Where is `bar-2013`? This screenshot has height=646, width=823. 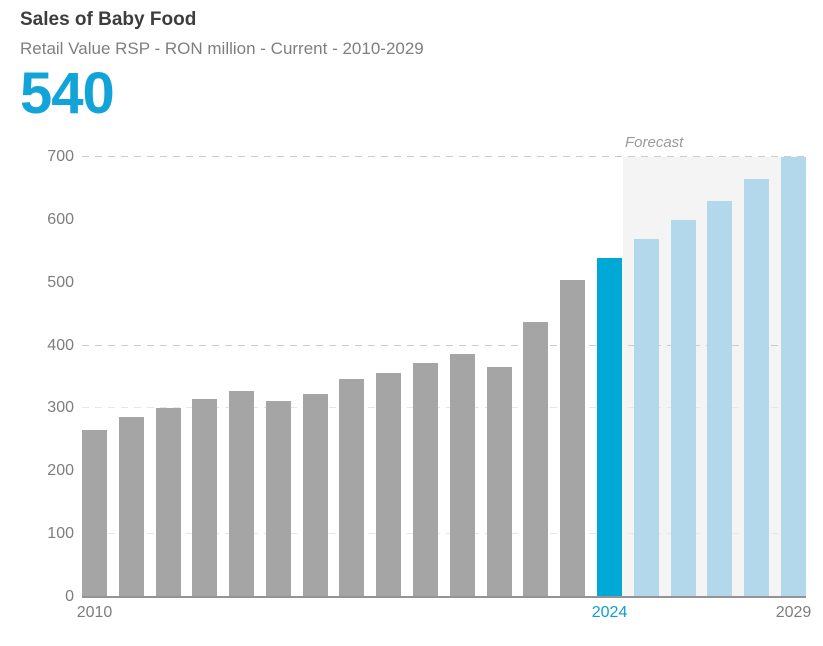
bar-2013 is located at coordinates (205, 498).